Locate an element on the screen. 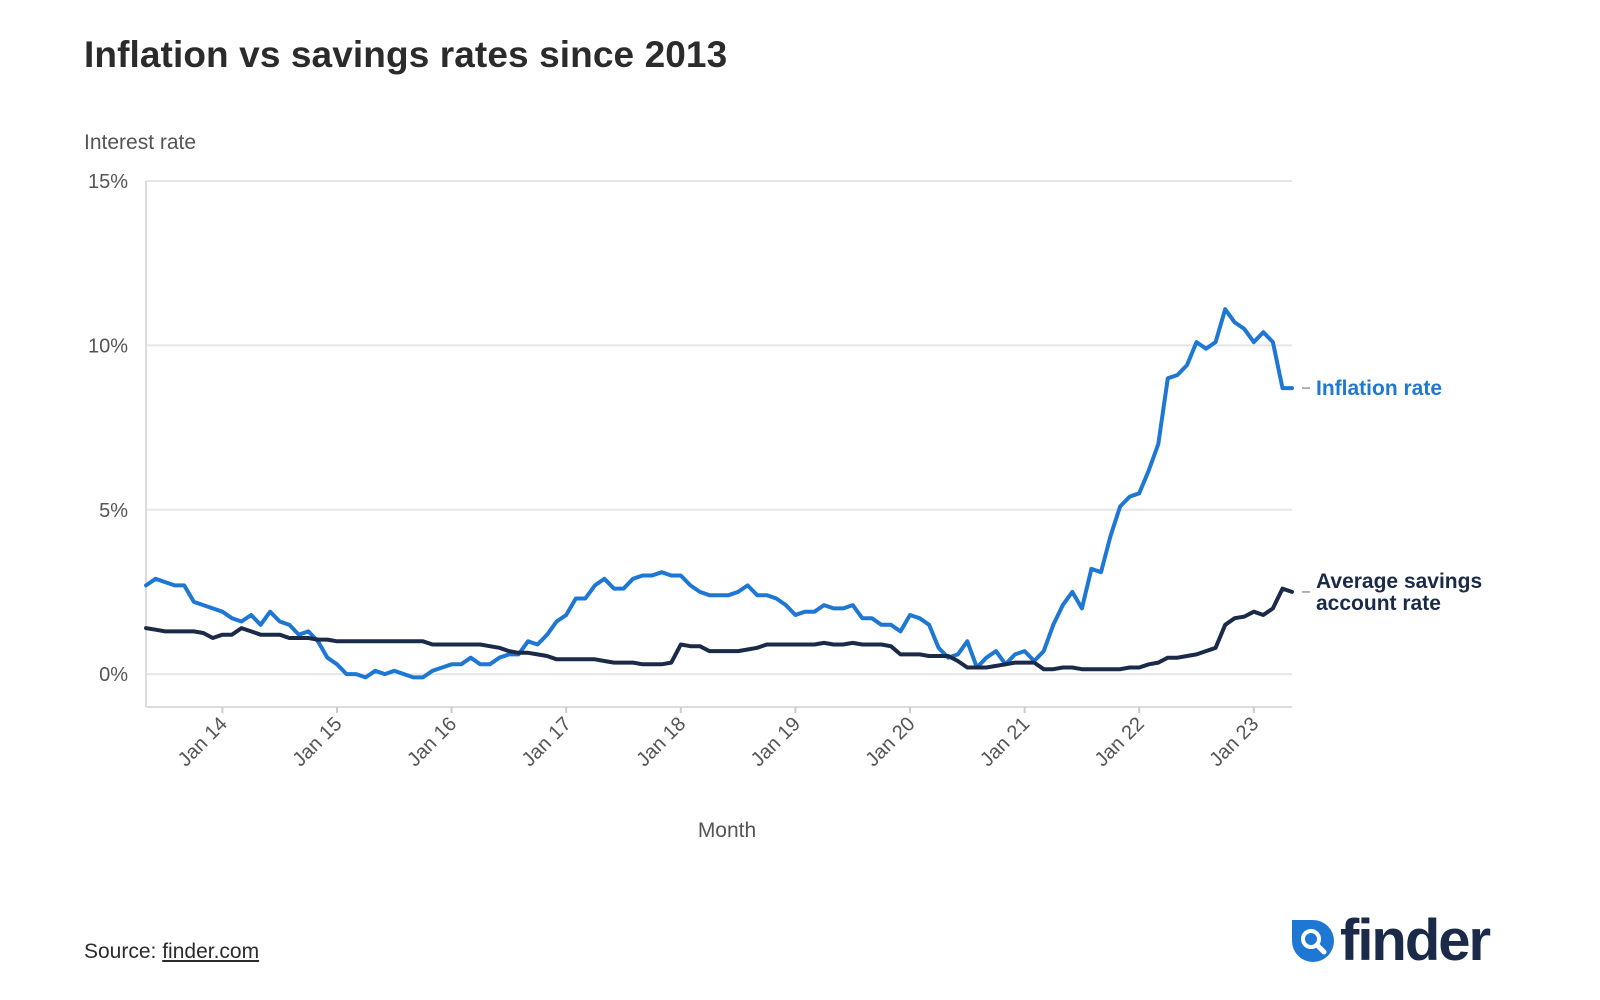  y-tick-label: 15% is located at coordinates (108, 182).